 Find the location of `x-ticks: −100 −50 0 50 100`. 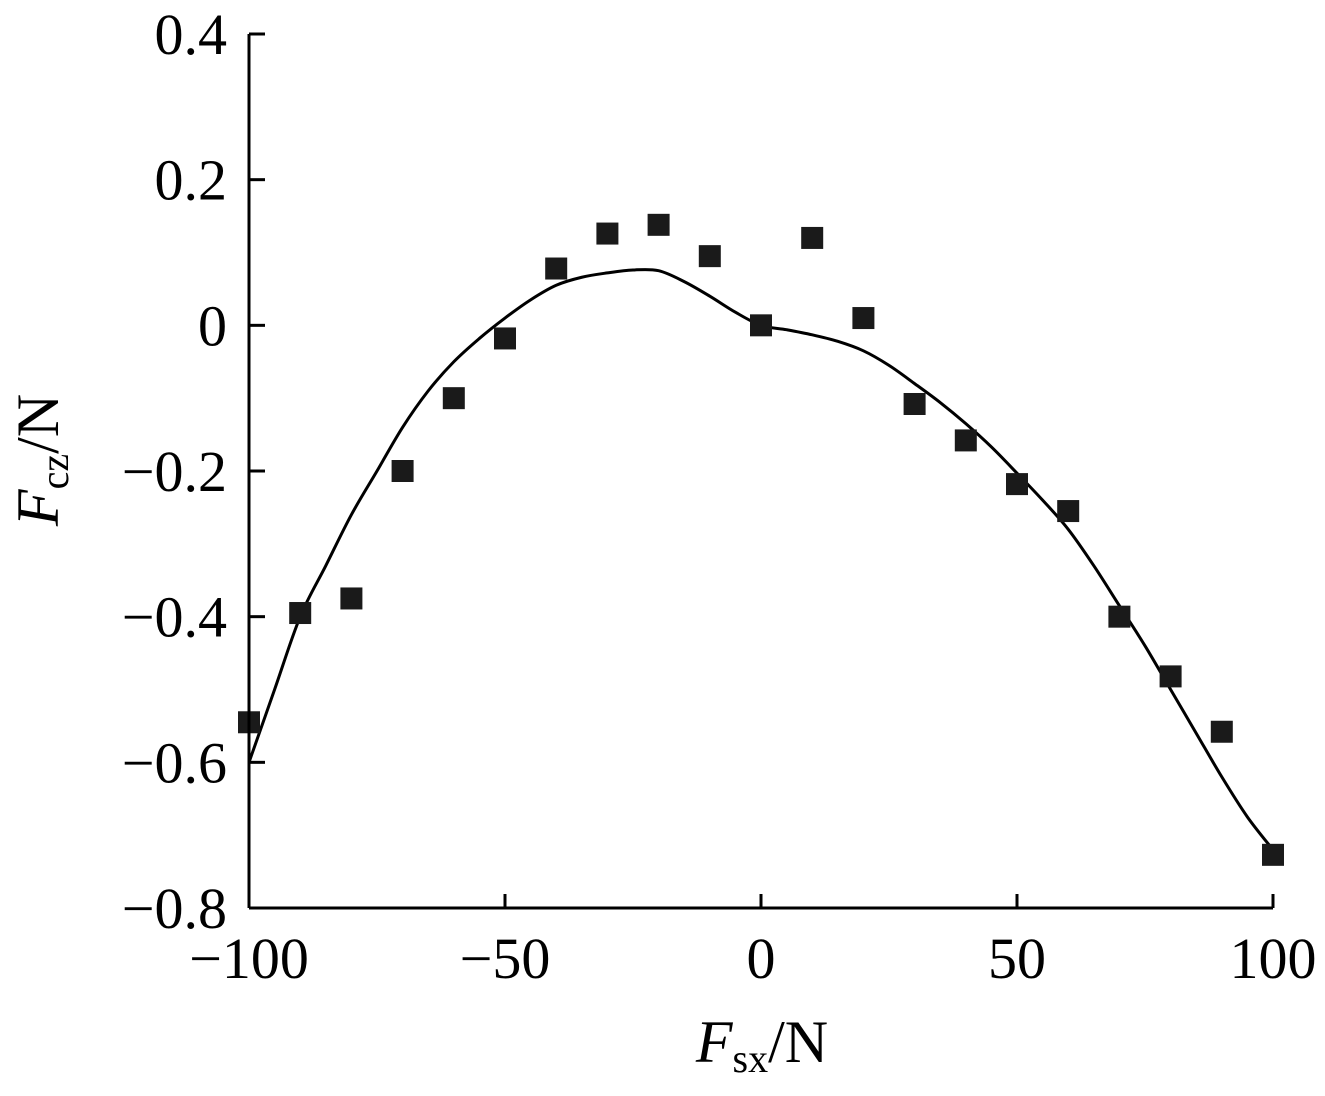

x-ticks: −100 −50 0 50 100 is located at coordinates (753, 942).